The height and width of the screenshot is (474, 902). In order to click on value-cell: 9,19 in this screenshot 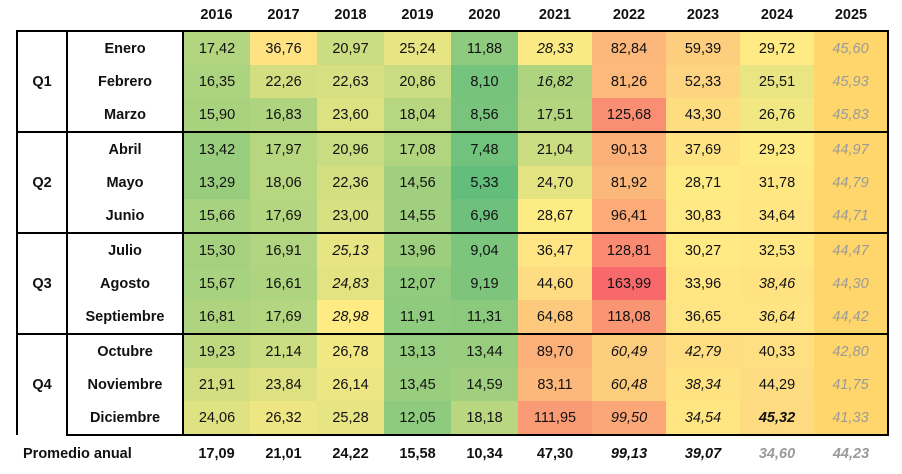, I will do `click(484, 283)`.